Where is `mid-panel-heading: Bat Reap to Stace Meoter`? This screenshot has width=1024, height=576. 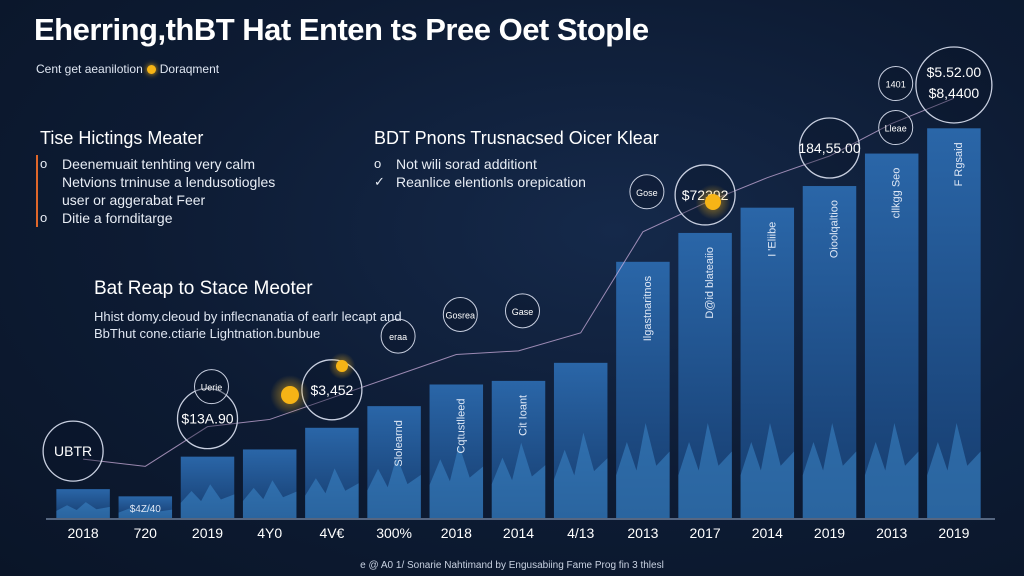 mid-panel-heading: Bat Reap to Stace Meoter is located at coordinates (203, 288).